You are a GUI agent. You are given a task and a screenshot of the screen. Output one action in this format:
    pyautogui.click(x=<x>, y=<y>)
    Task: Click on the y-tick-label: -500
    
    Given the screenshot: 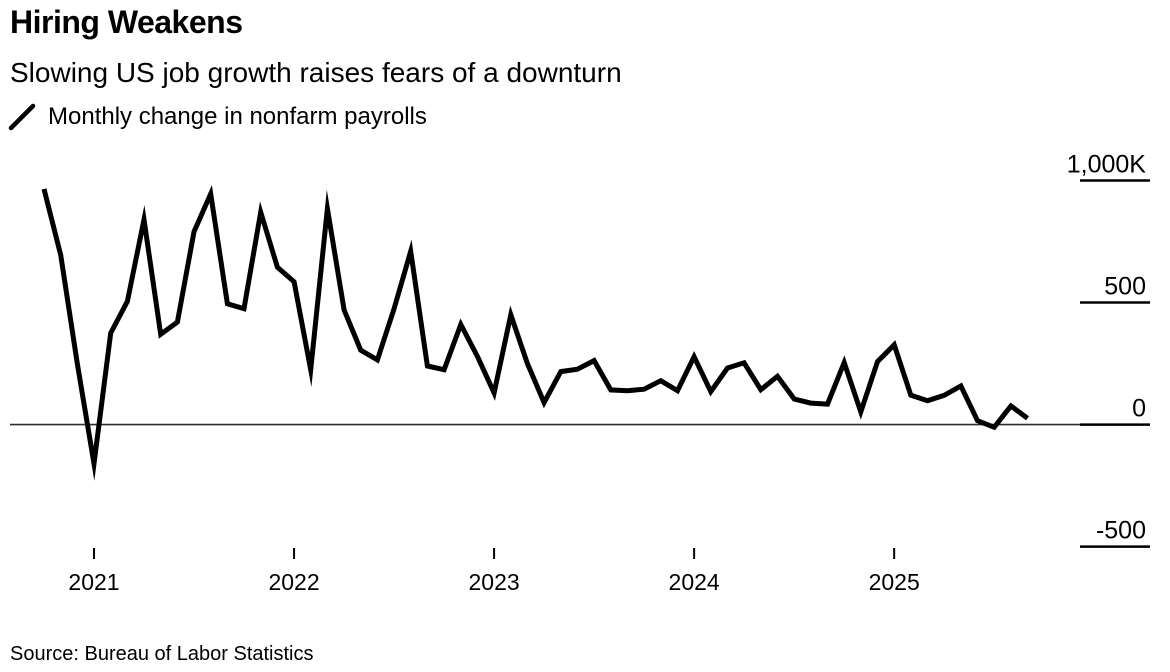 What is the action you would take?
    pyautogui.click(x=1121, y=531)
    